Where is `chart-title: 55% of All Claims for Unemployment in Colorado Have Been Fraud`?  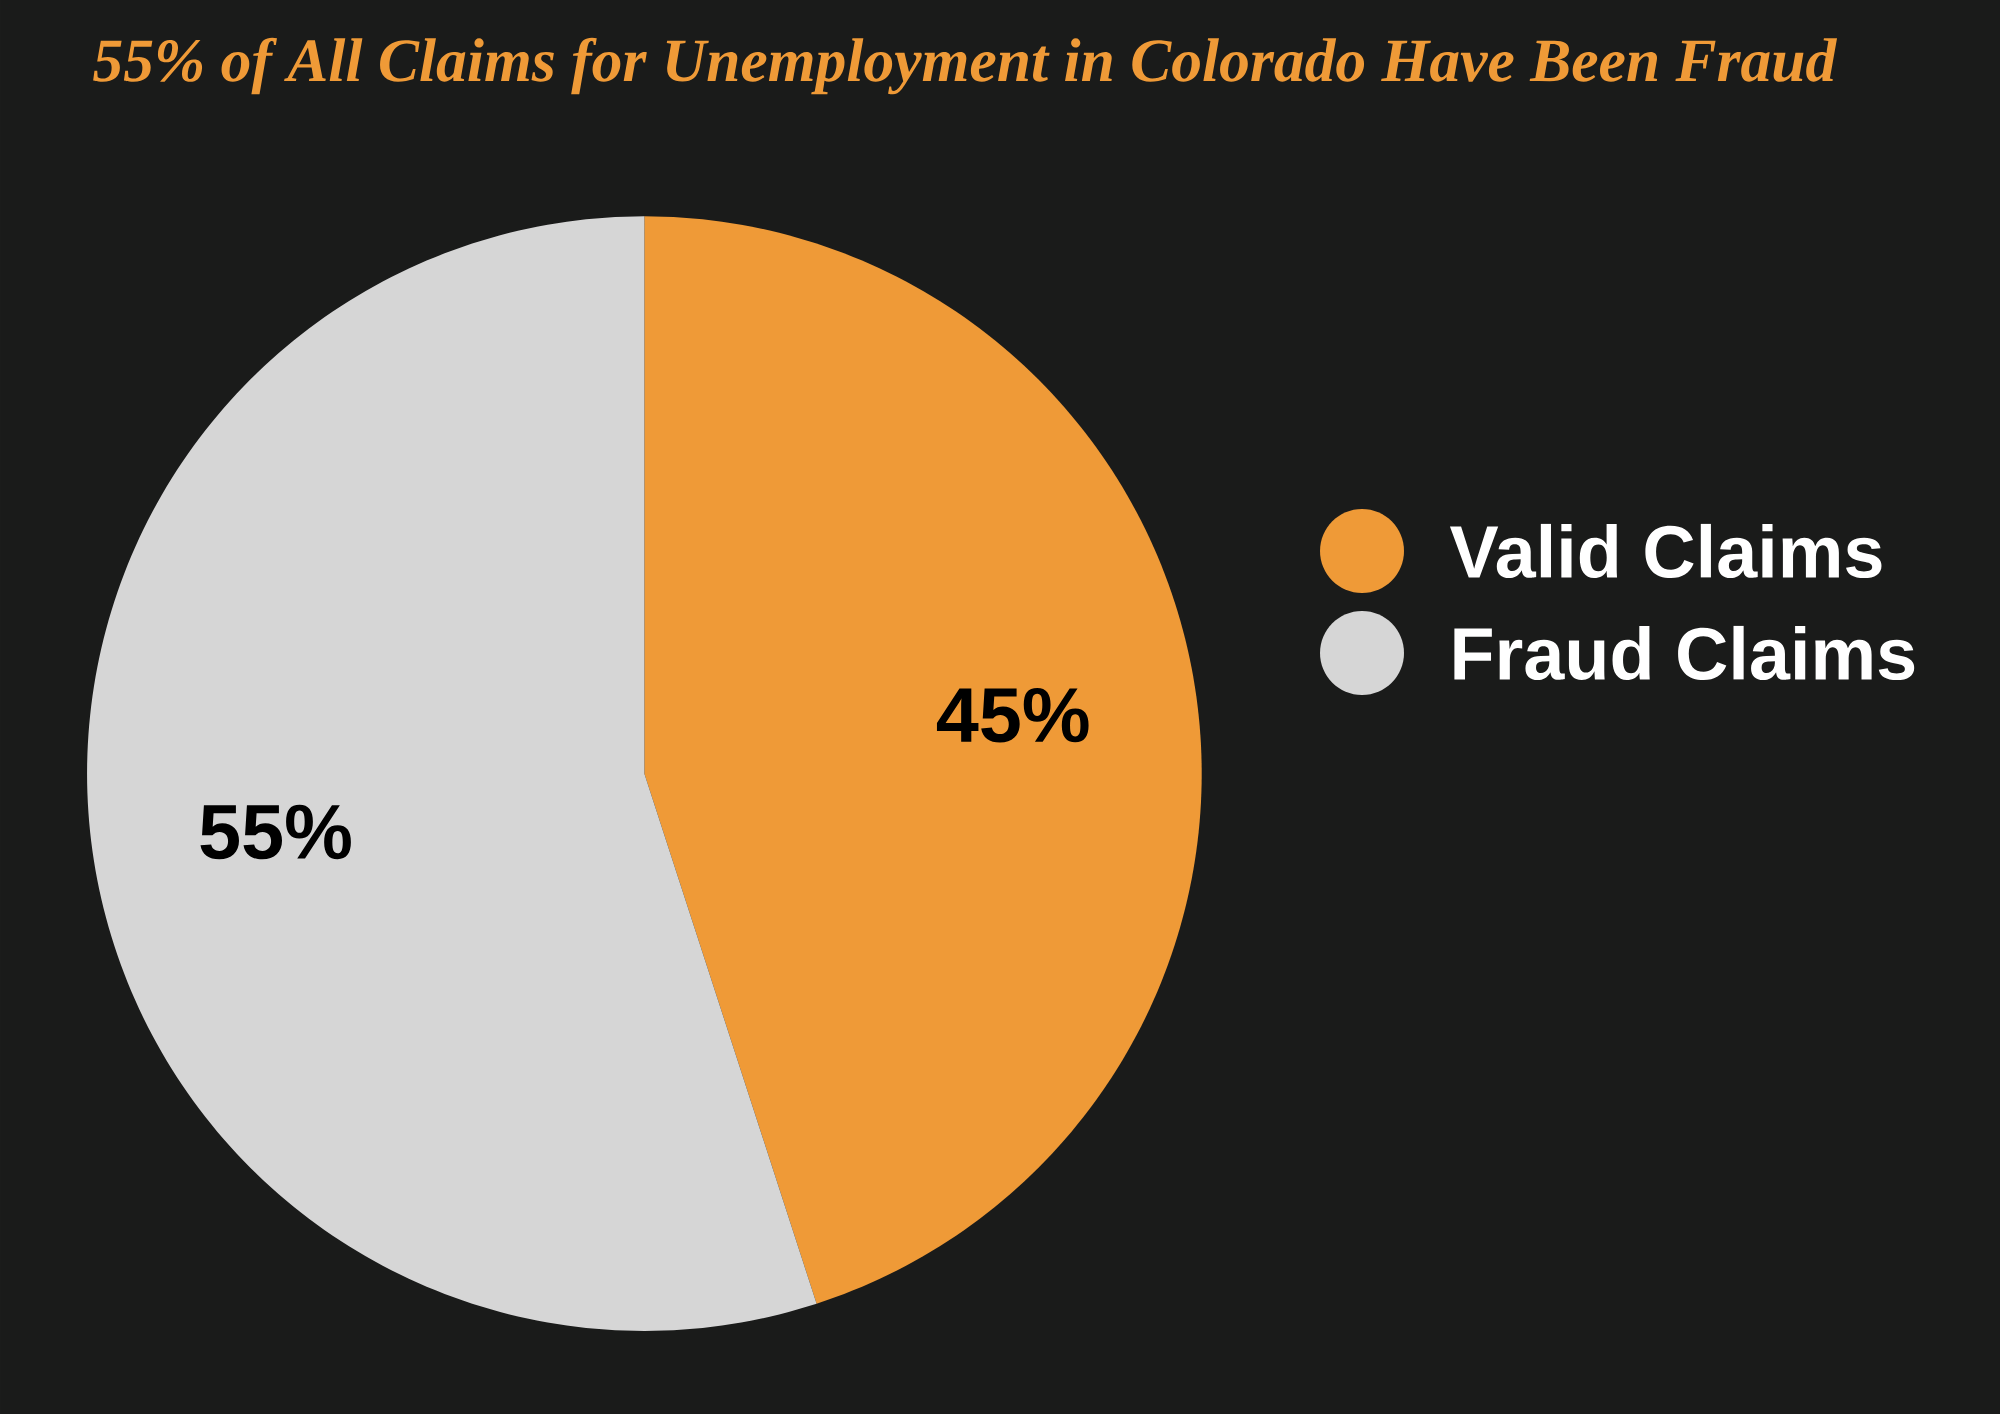
chart-title: 55% of All Claims for Unemployment in Colorado Have Been Fraud is located at coordinates (965, 66).